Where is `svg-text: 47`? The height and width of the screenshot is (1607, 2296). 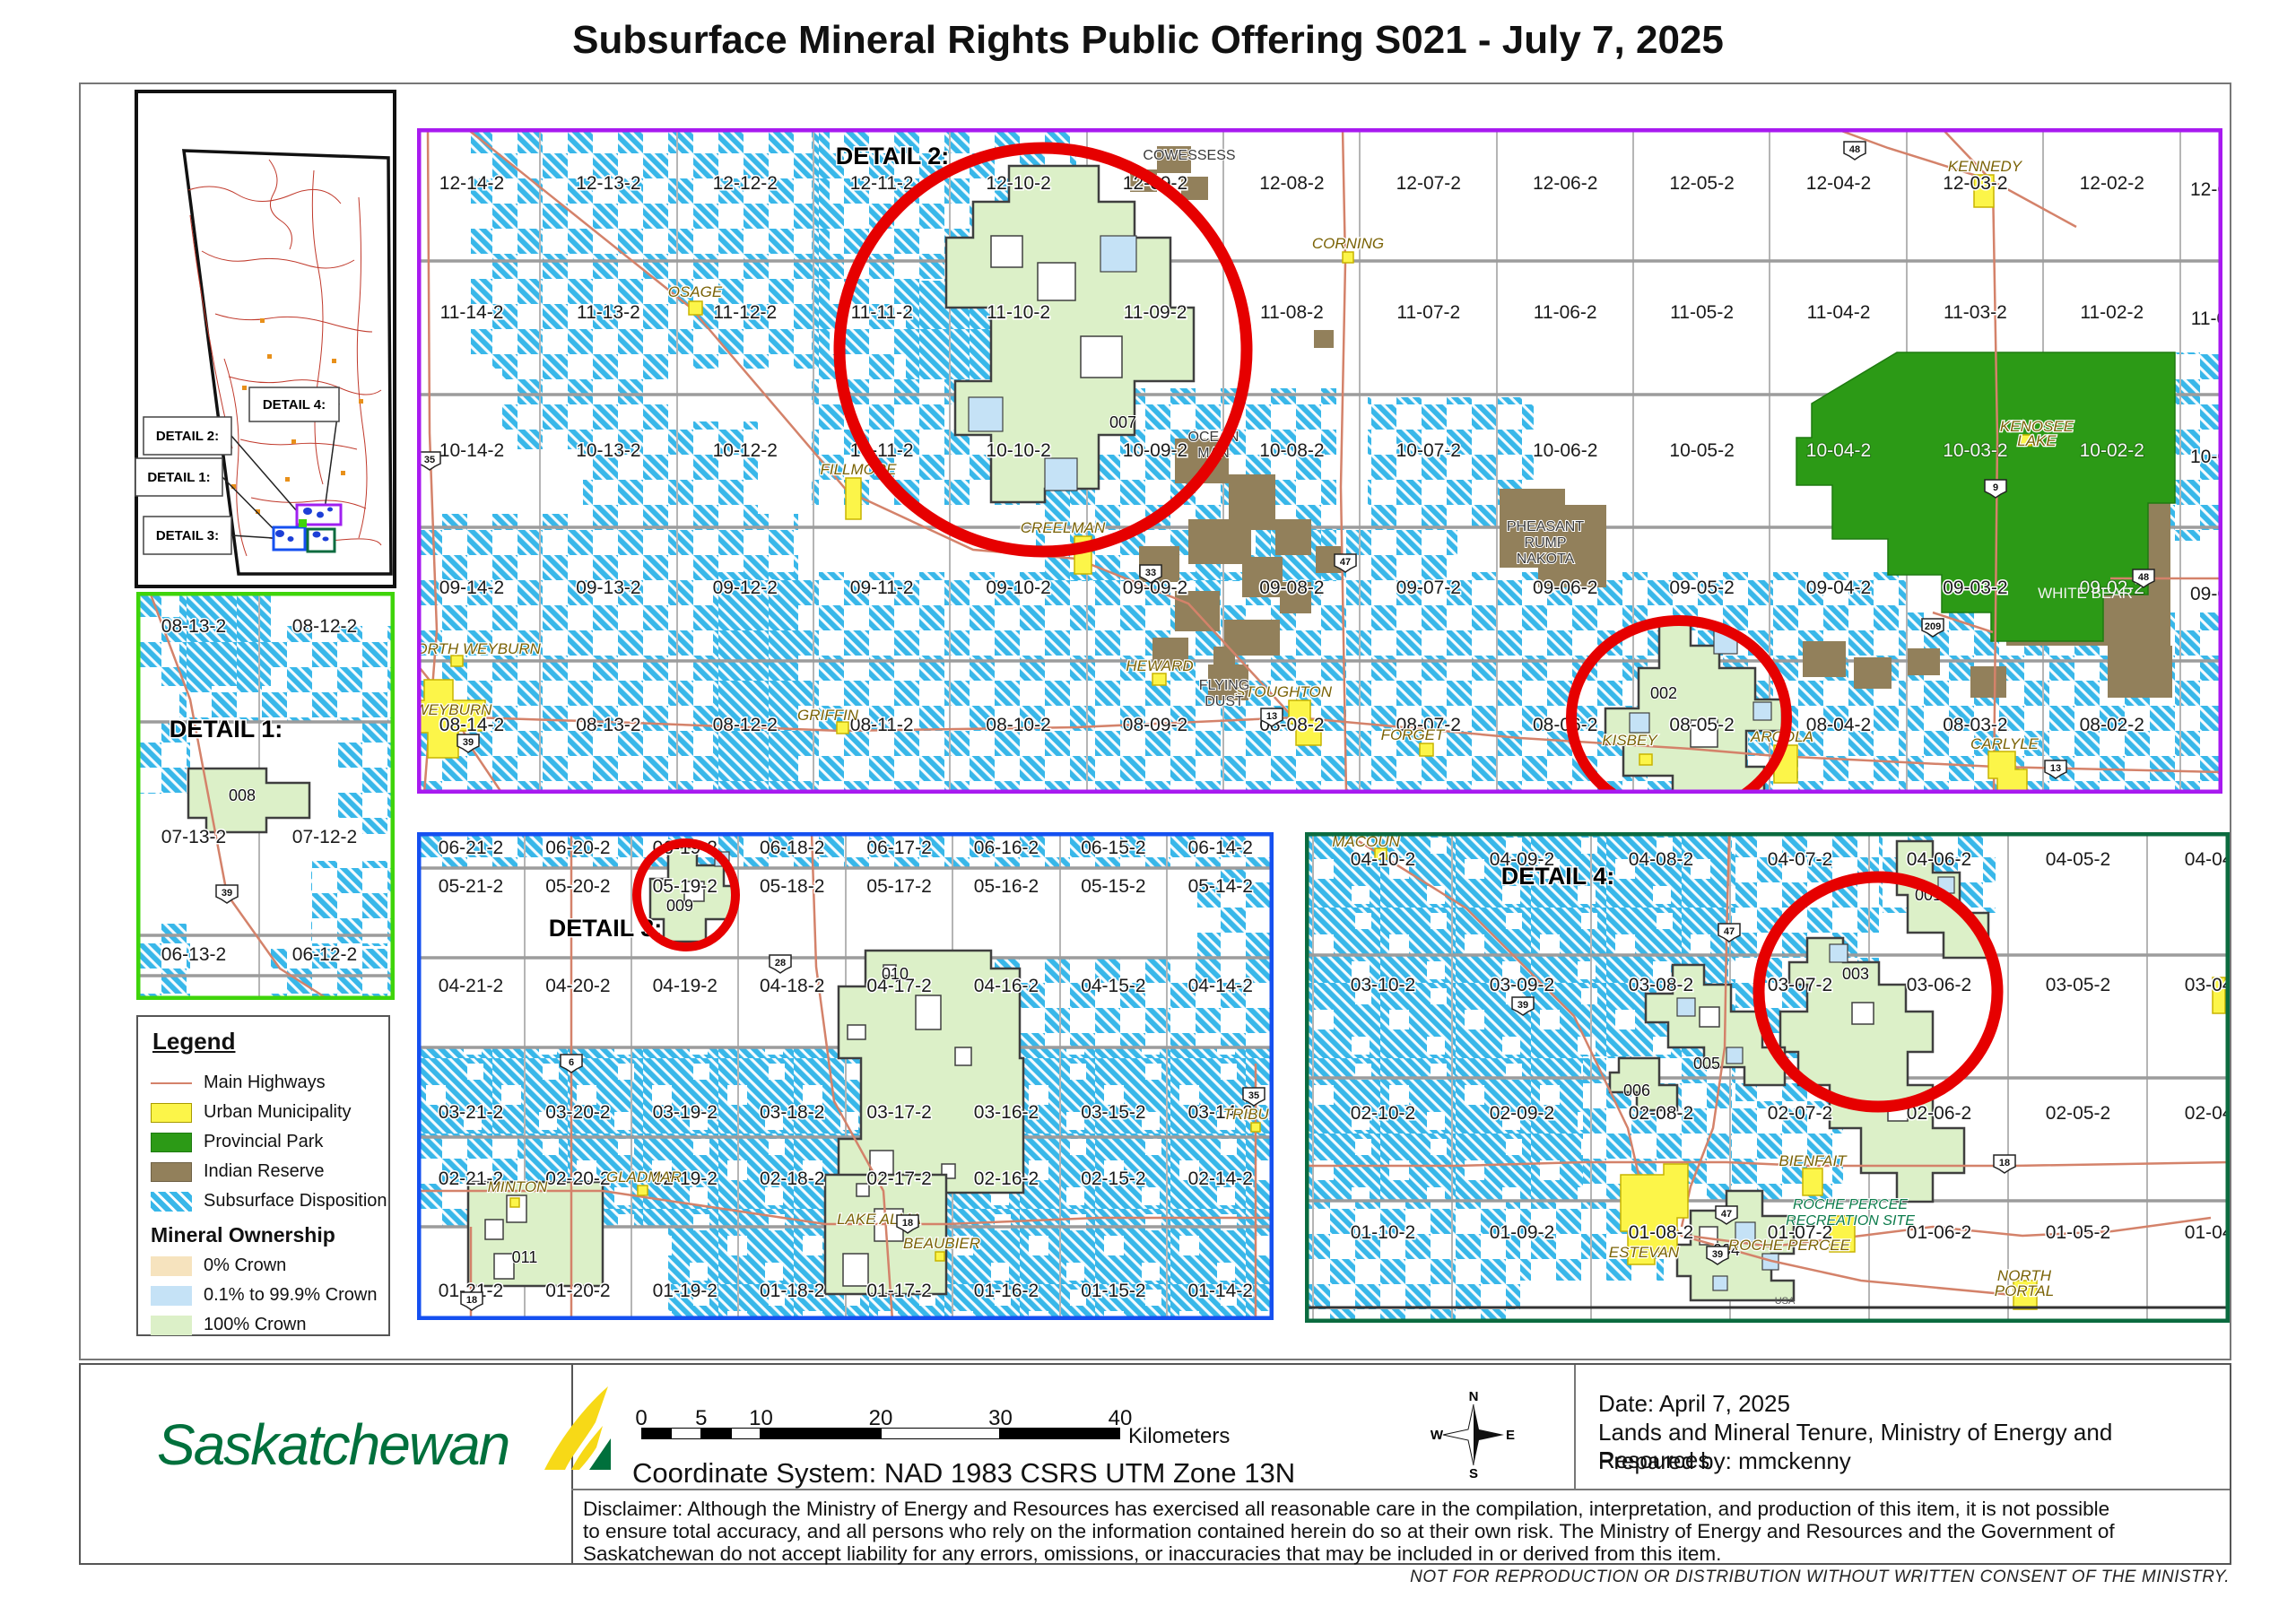
svg-text: 47 is located at coordinates (1345, 562).